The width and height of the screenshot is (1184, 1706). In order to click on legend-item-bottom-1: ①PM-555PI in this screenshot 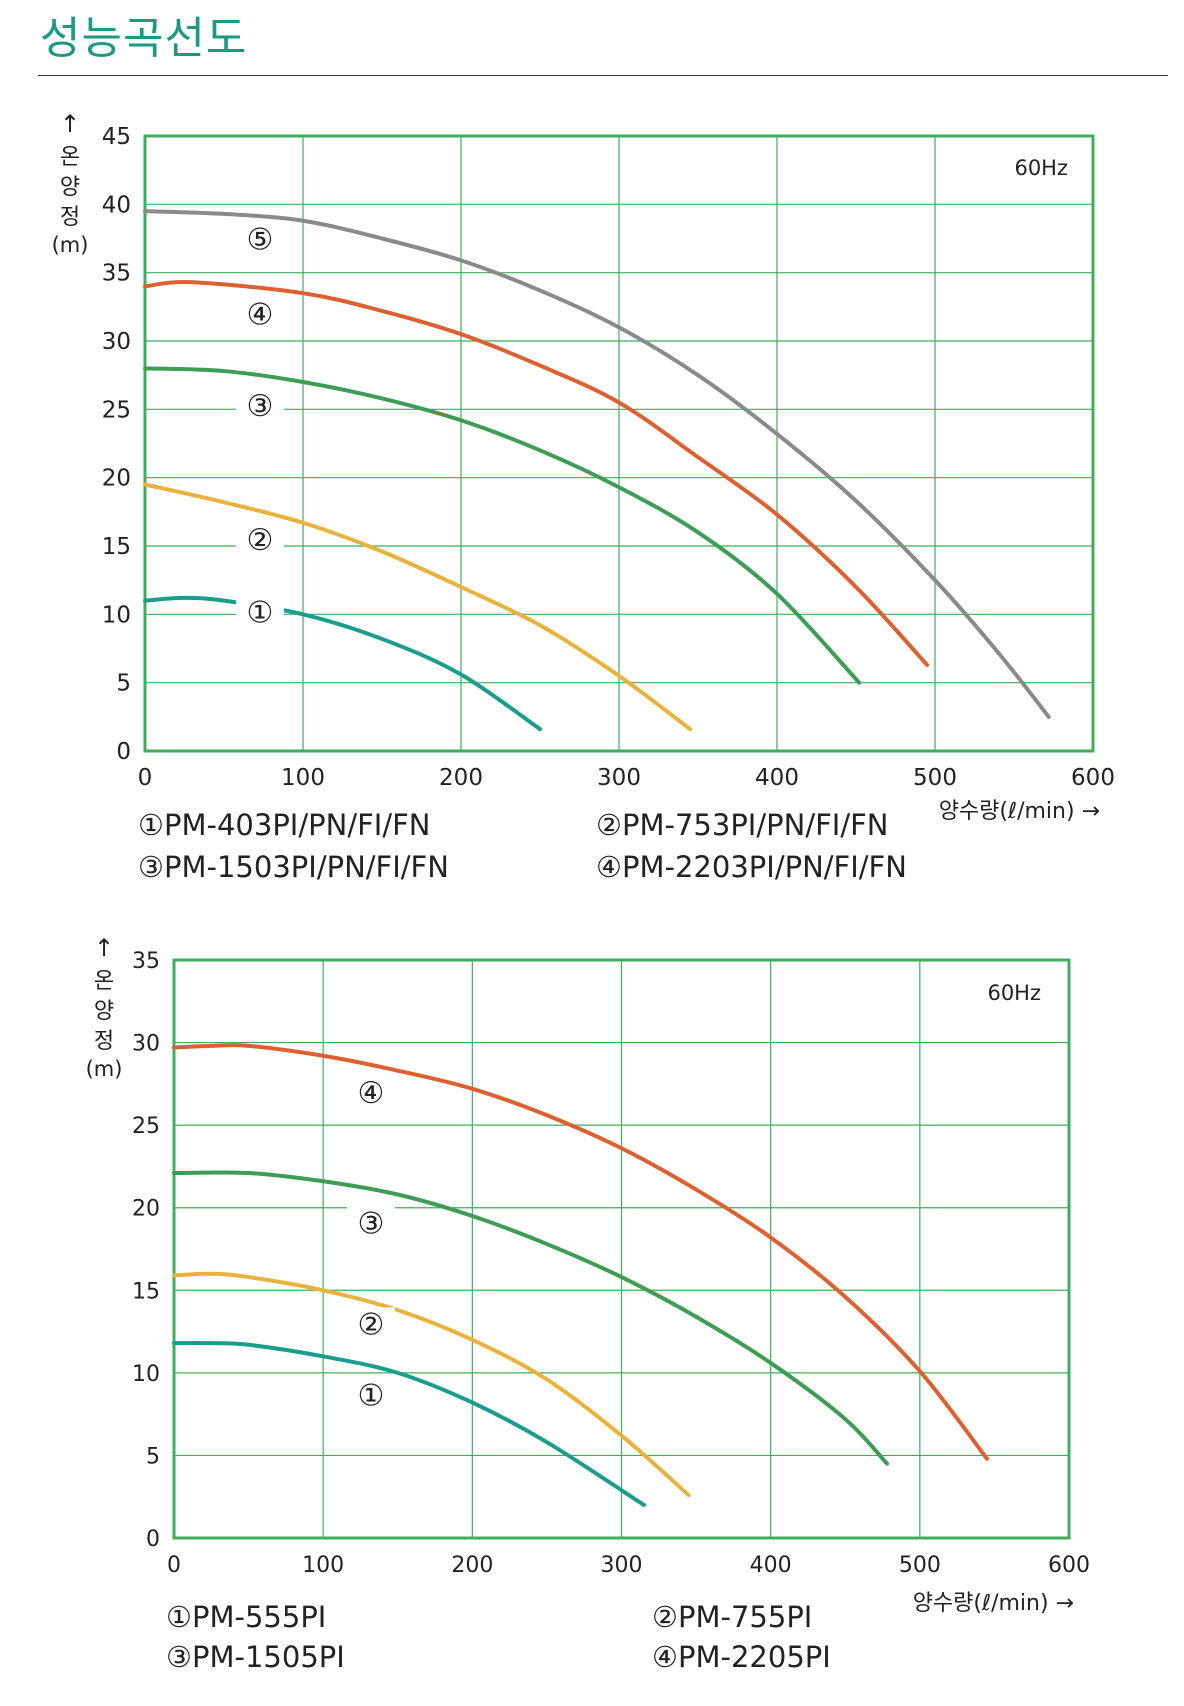, I will do `click(246, 1617)`.